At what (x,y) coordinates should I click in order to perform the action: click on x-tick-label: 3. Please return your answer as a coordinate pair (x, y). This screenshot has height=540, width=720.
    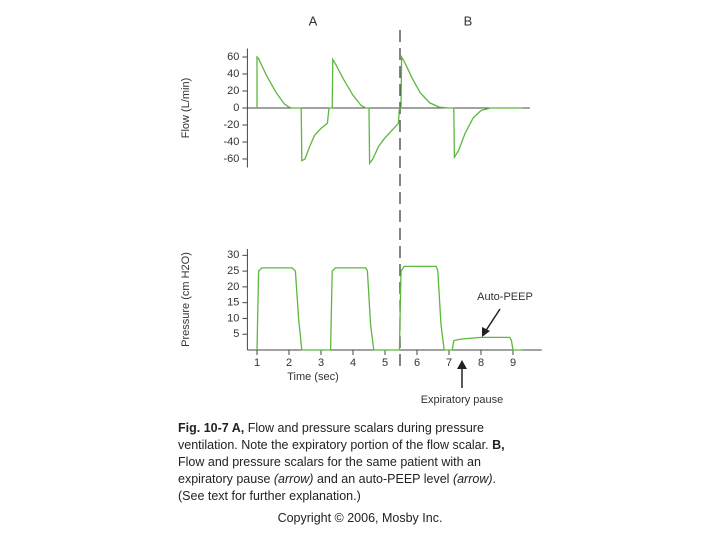
    Looking at the image, I should click on (321, 363).